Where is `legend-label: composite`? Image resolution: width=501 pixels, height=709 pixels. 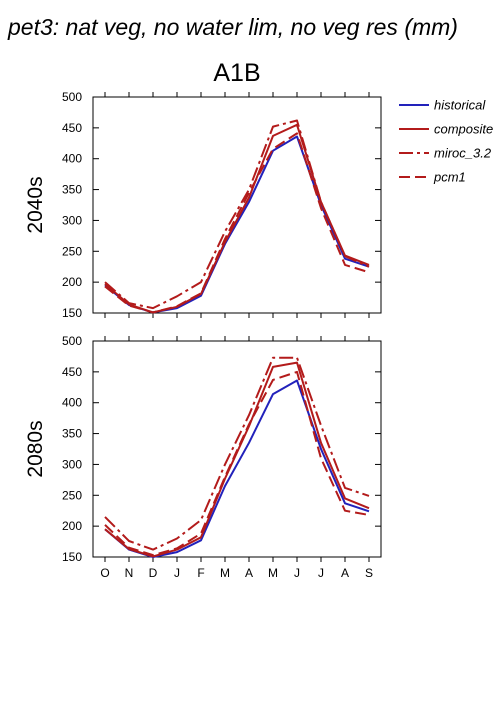
legend-label: composite is located at coordinates (463, 129).